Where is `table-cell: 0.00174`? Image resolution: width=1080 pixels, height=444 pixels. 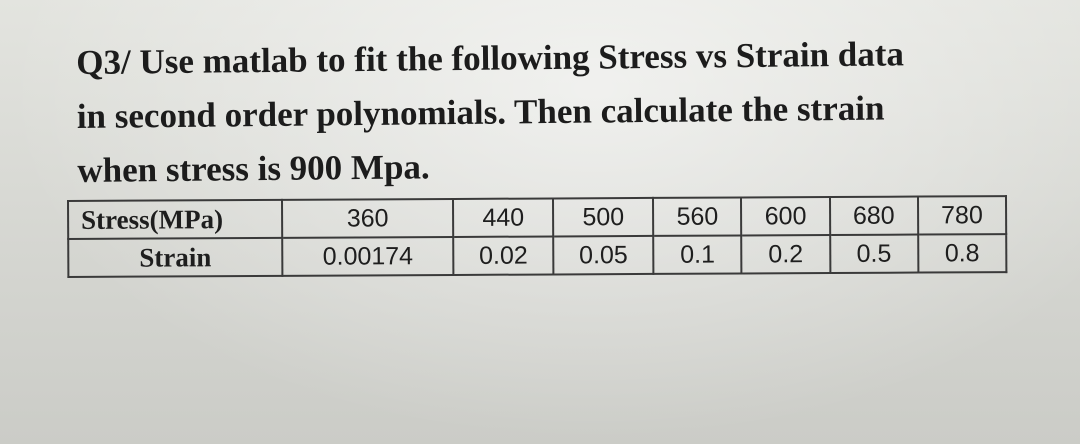 table-cell: 0.00174 is located at coordinates (368, 256).